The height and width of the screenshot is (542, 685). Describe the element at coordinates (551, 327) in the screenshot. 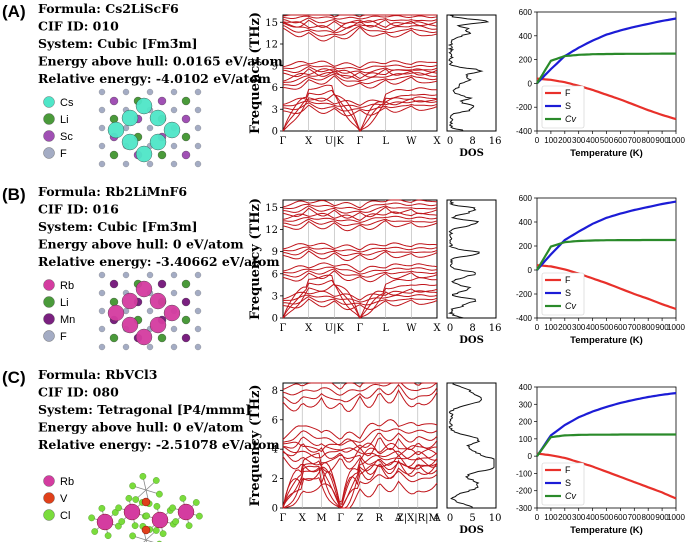

I see `thermo-xtick-label: 100` at that location.